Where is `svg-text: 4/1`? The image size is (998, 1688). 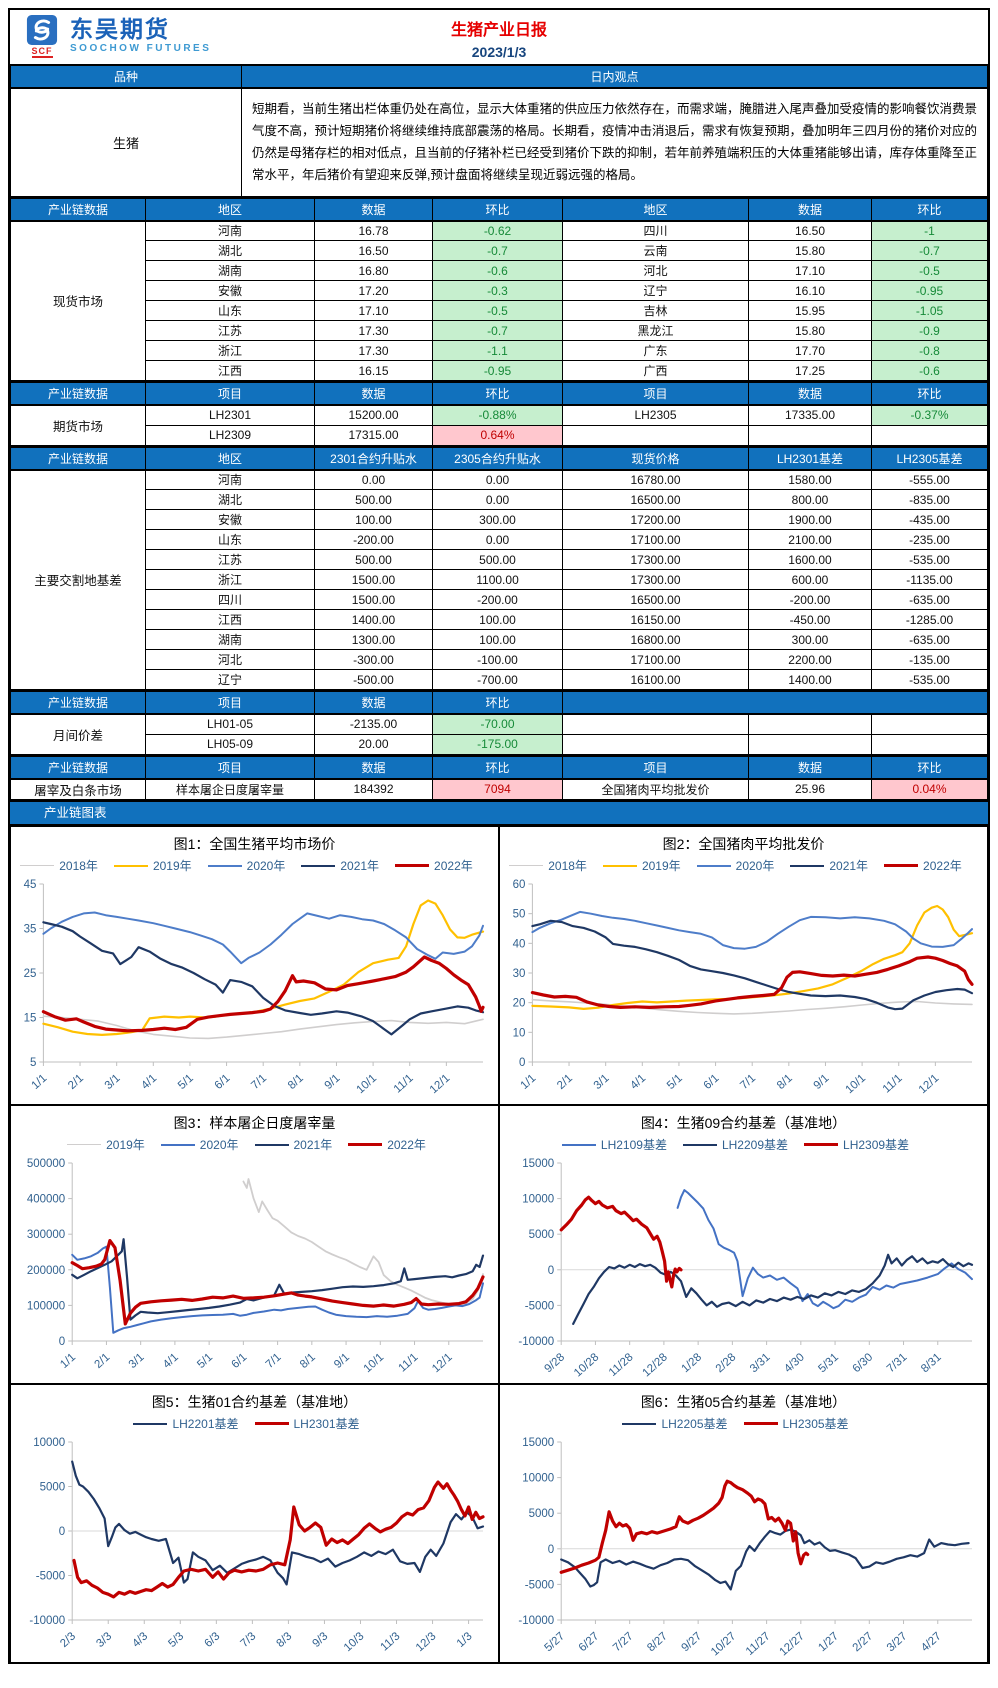 svg-text: 4/1 is located at coordinates (638, 1082).